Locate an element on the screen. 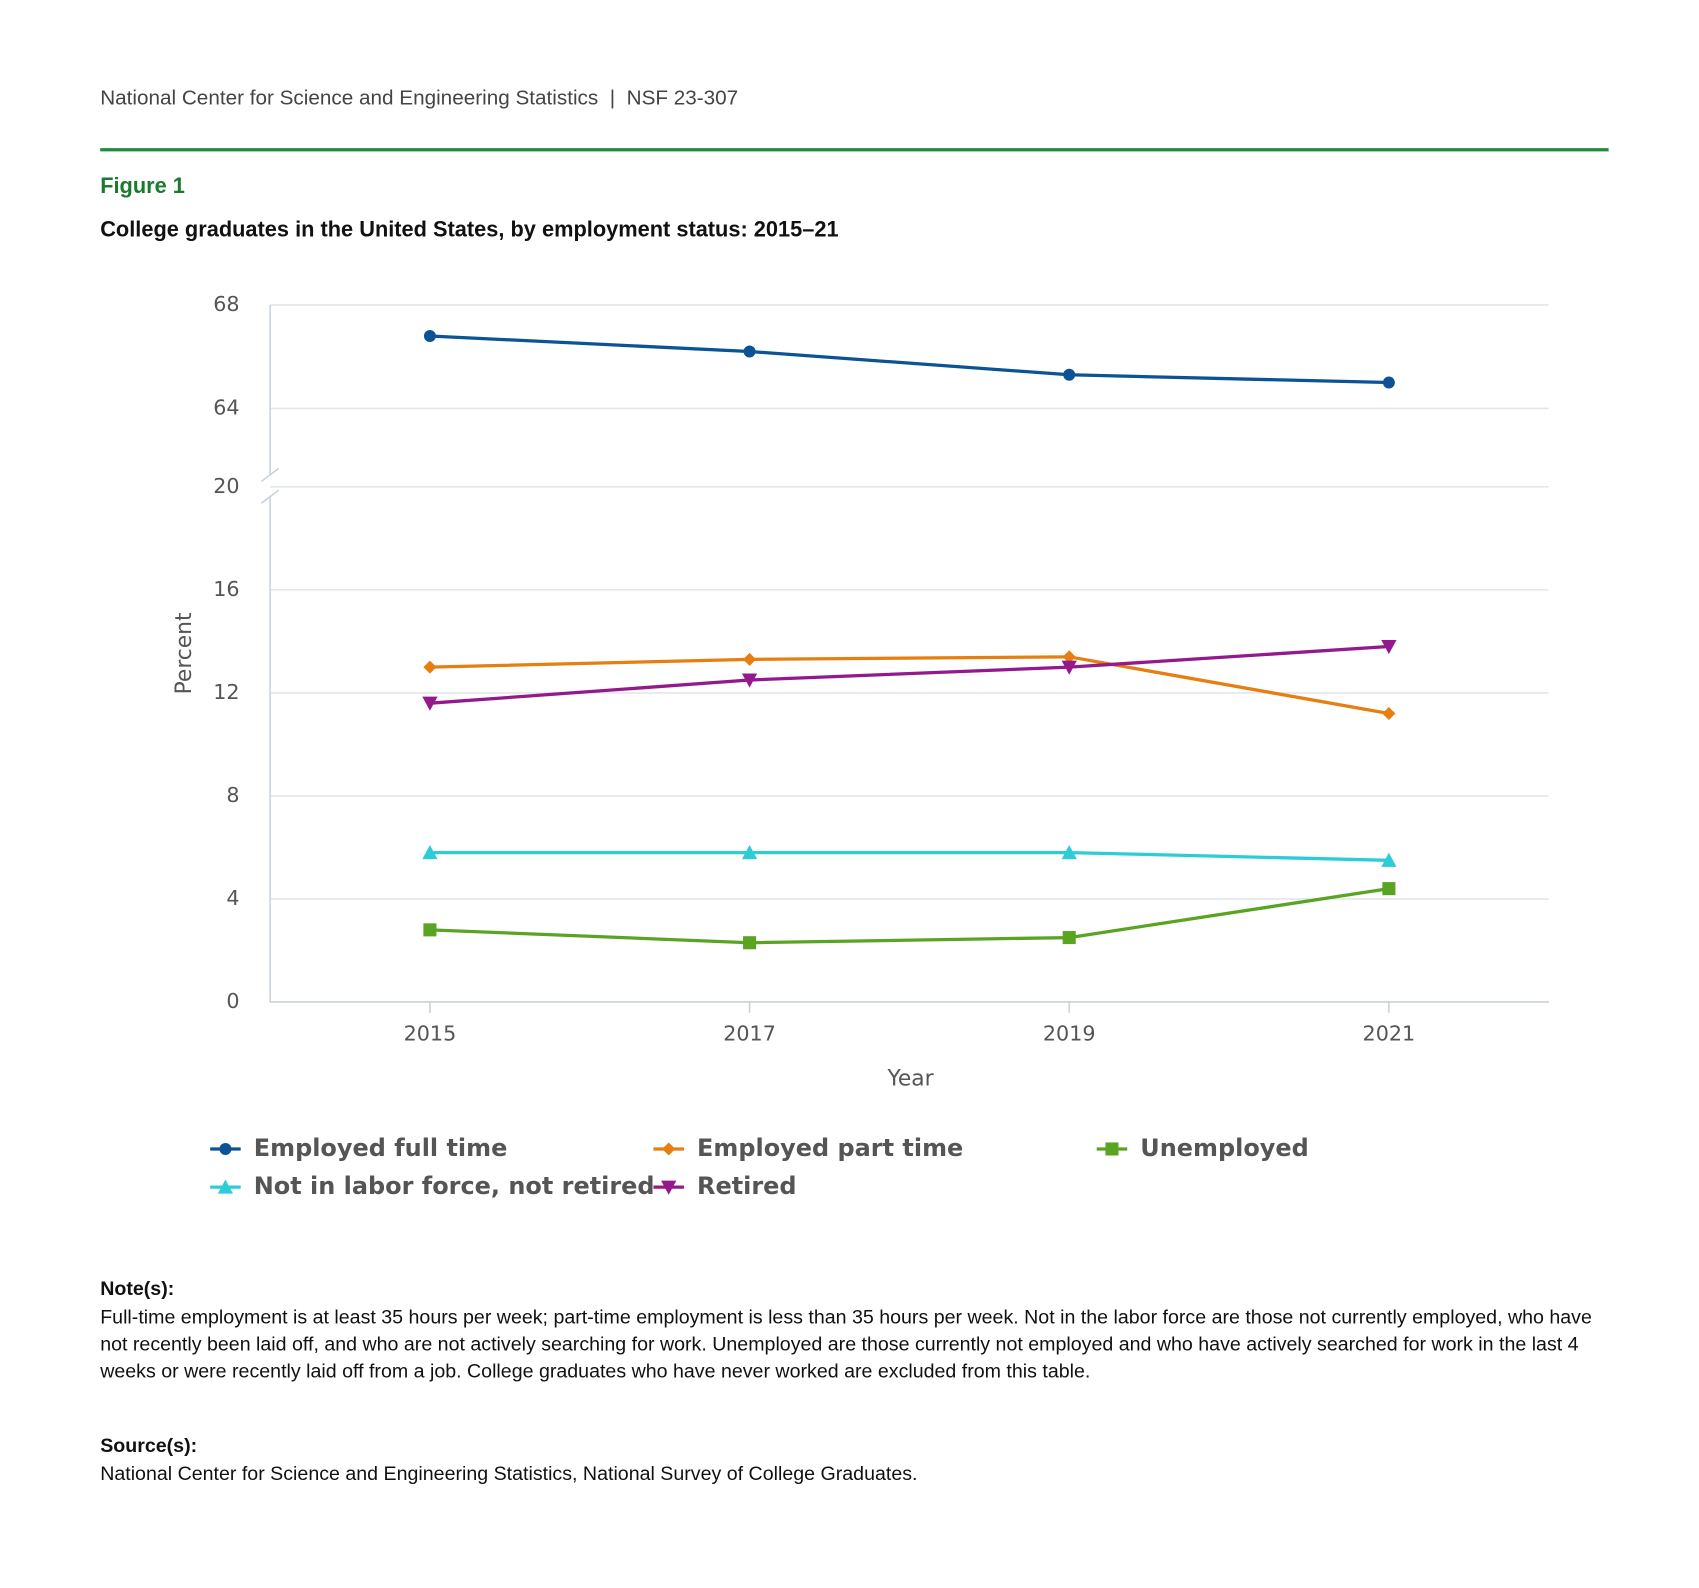 The width and height of the screenshot is (1699, 1588). source-label: Source(s): is located at coordinates (149, 1445).